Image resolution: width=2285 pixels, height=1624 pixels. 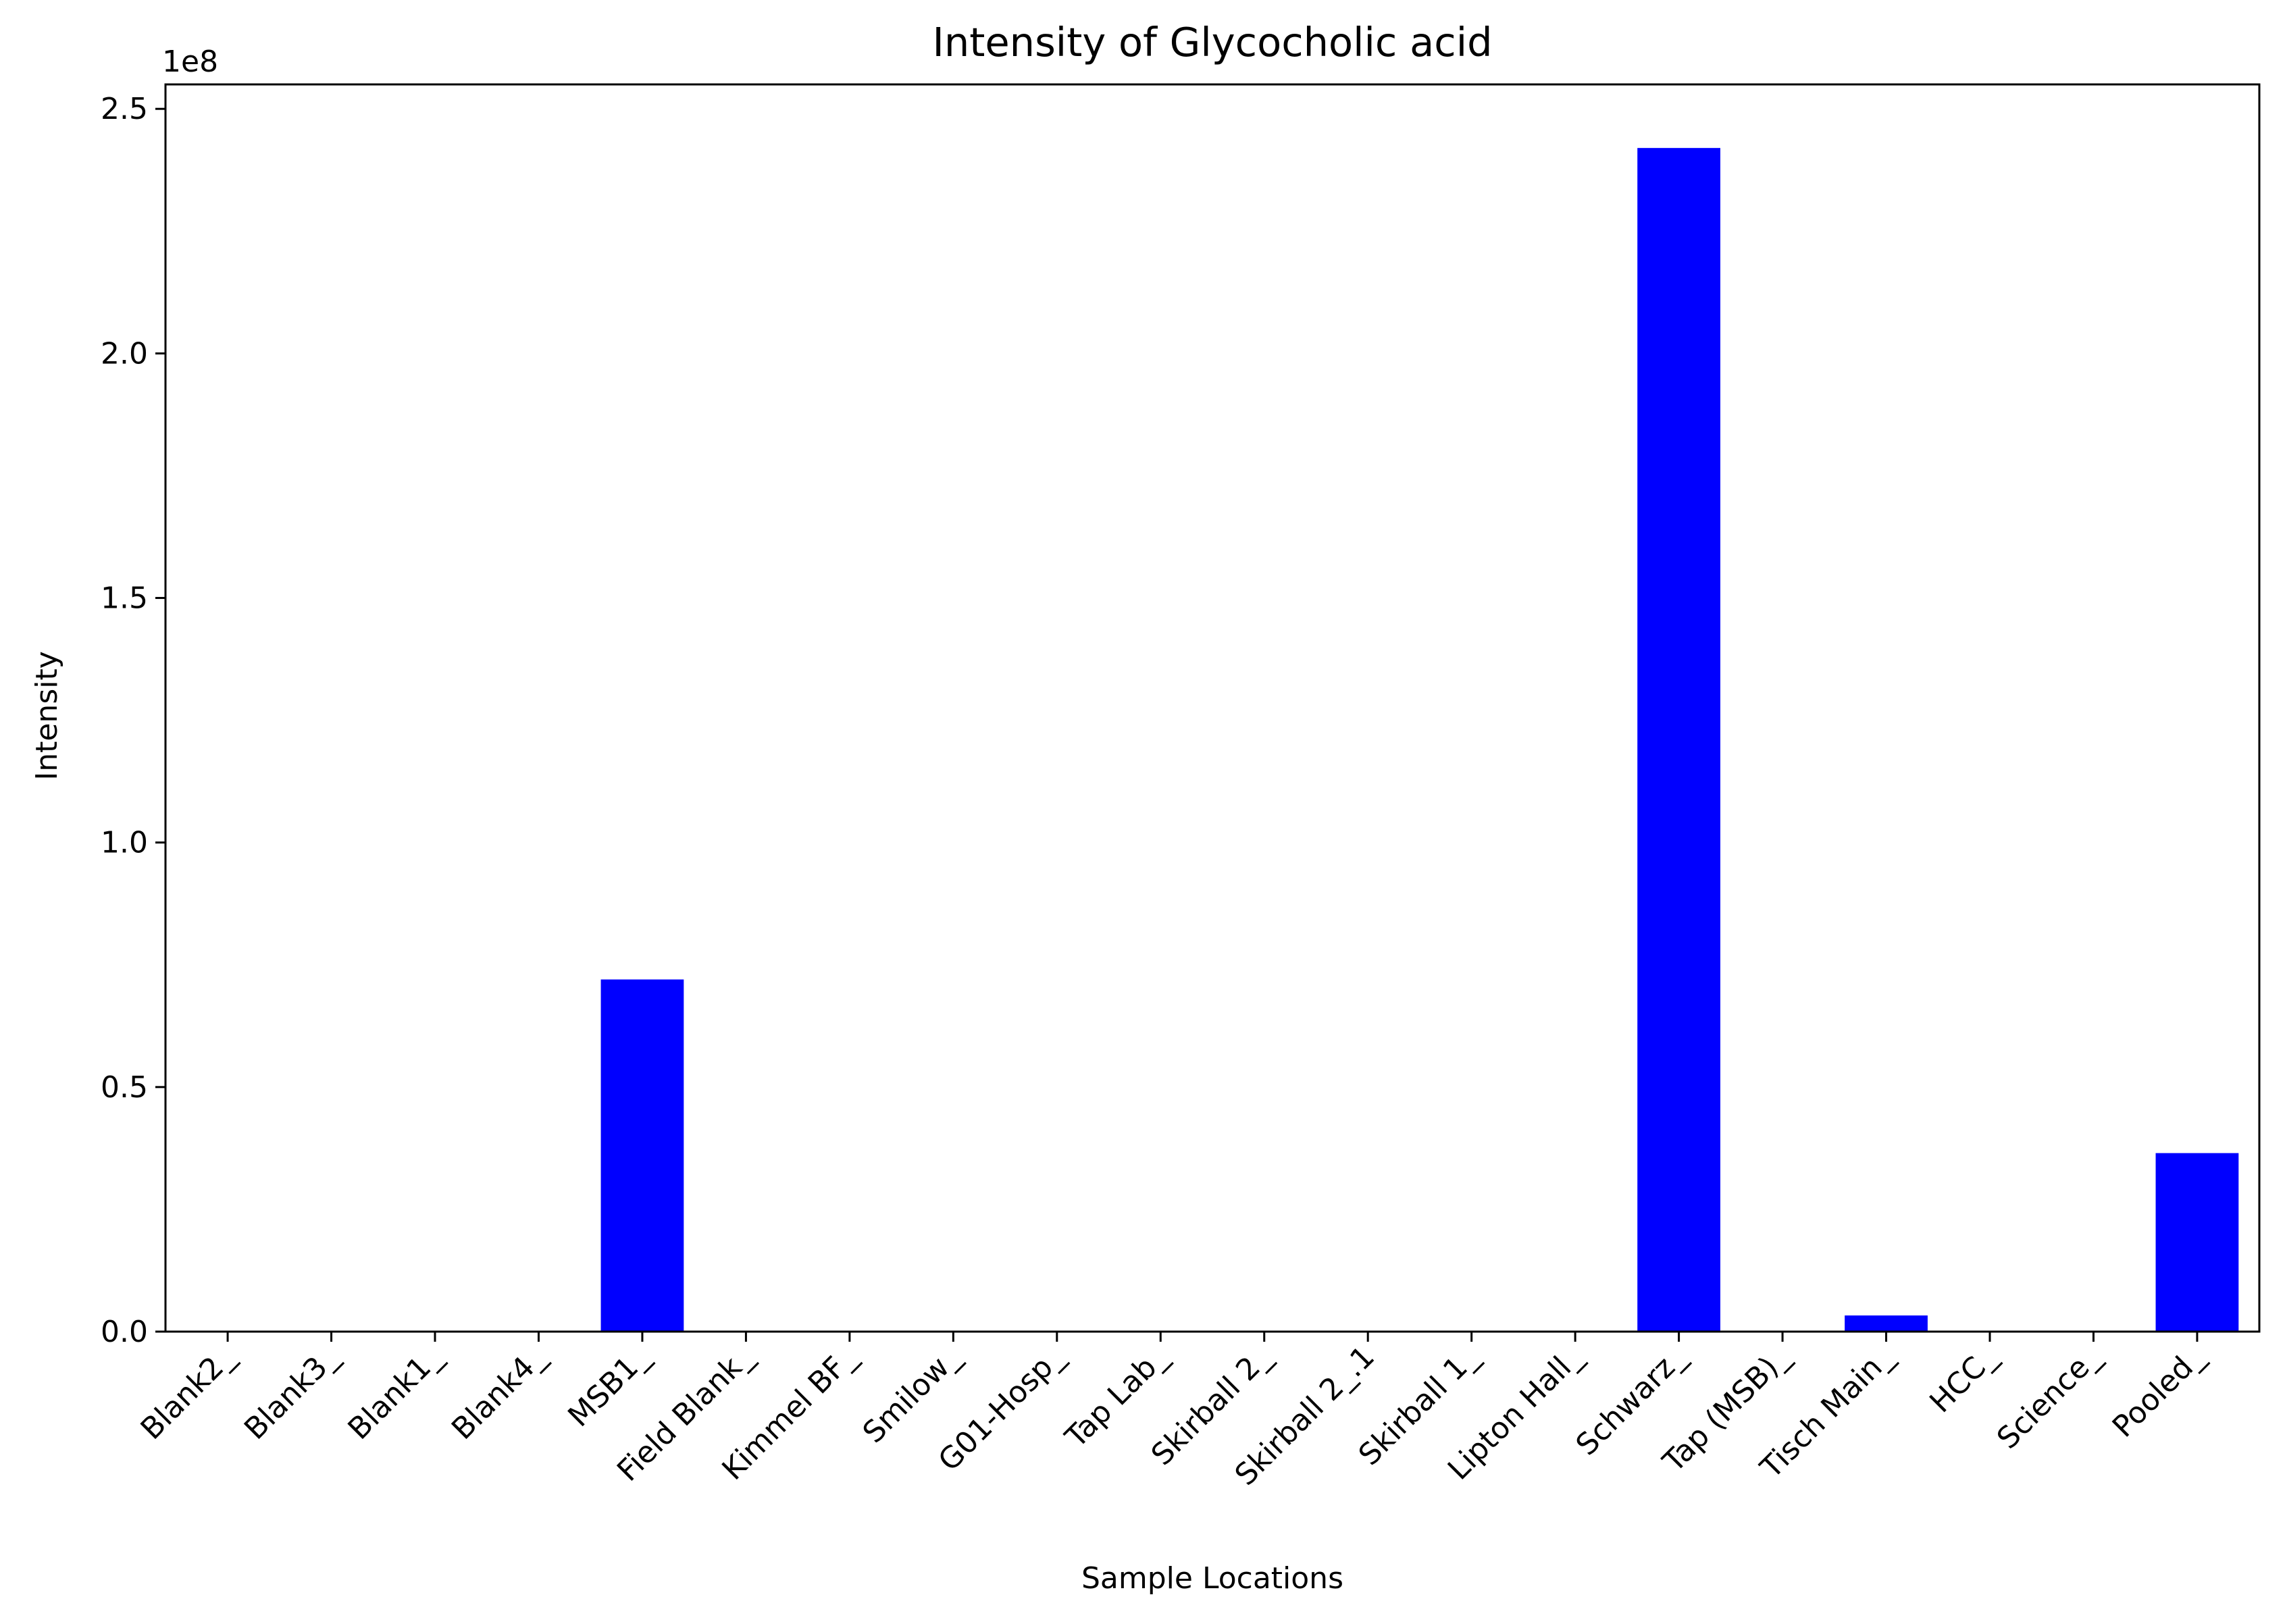 What do you see at coordinates (124, 354) in the screenshot?
I see `y-tick-label-4: 2.0` at bounding box center [124, 354].